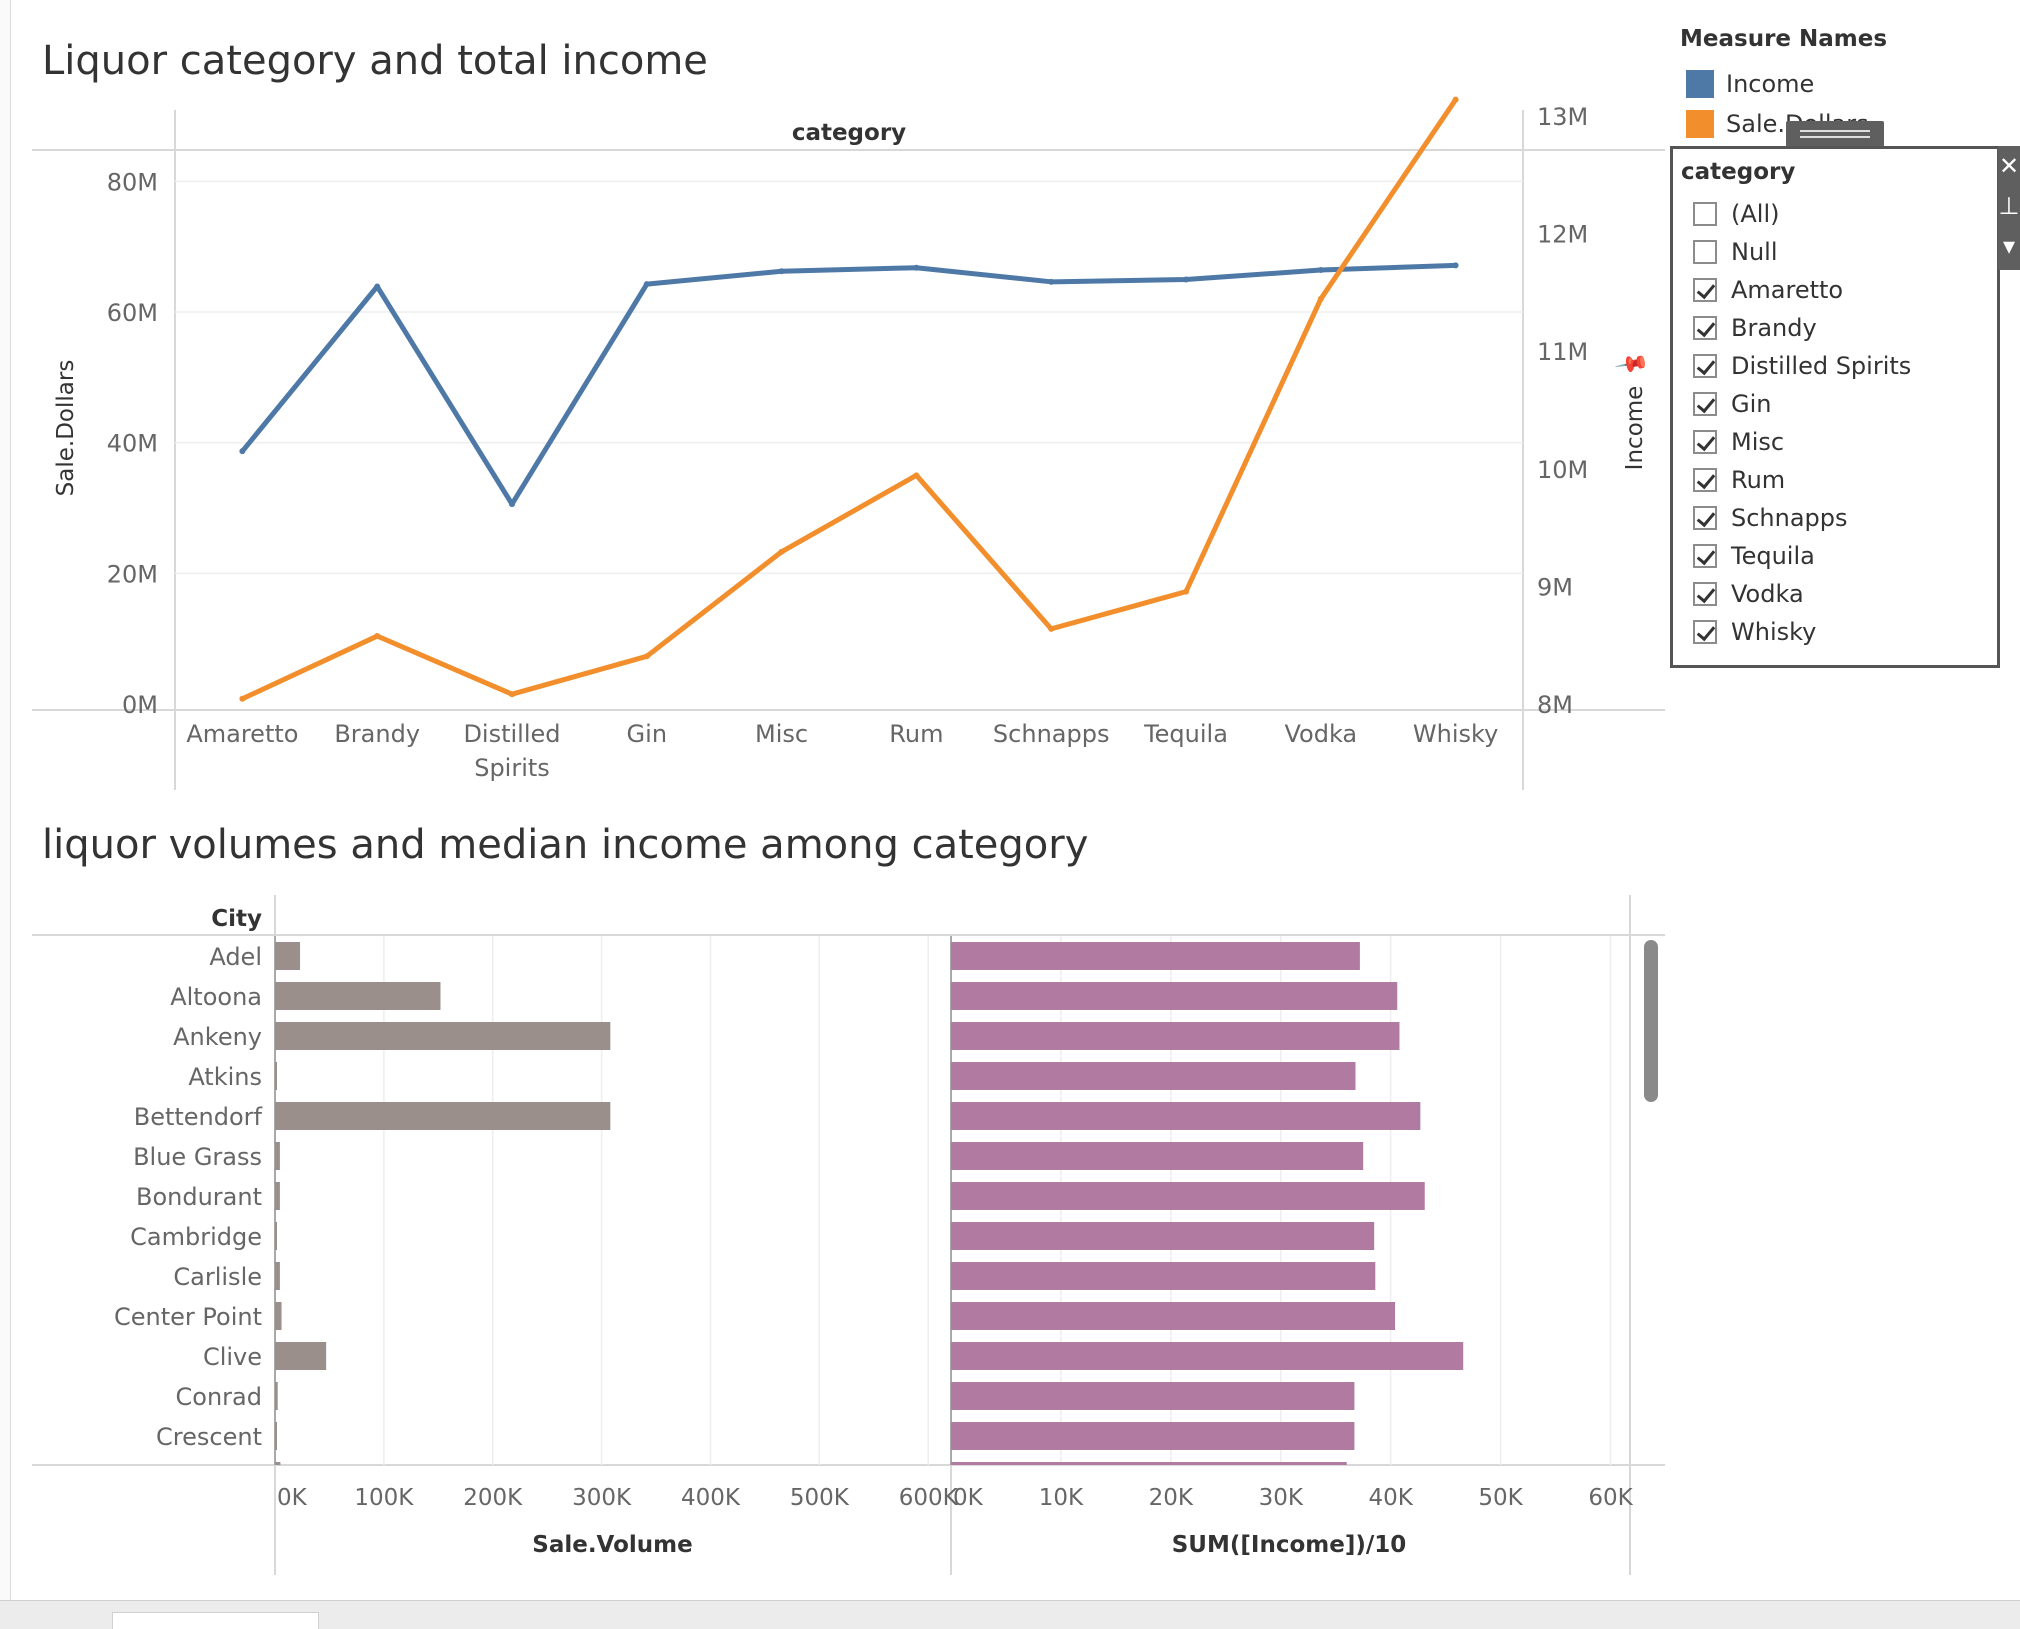  I want to click on dropdown-menu-icon: ▾, so click(2009, 246).